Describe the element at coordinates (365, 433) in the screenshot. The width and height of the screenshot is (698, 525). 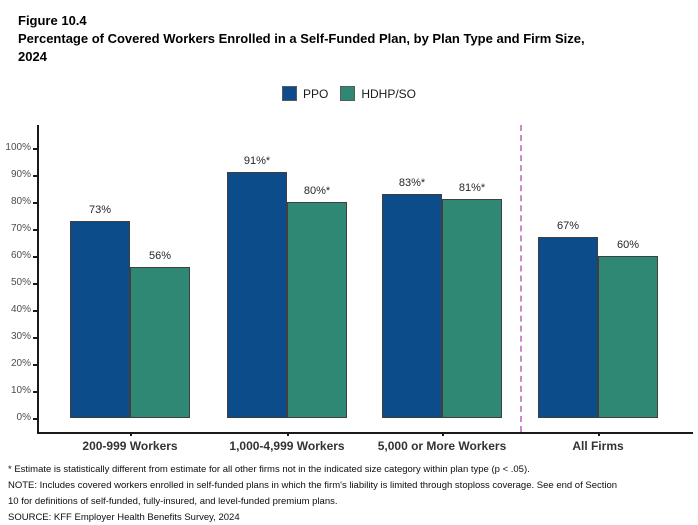
I see `x-axis-line` at that location.